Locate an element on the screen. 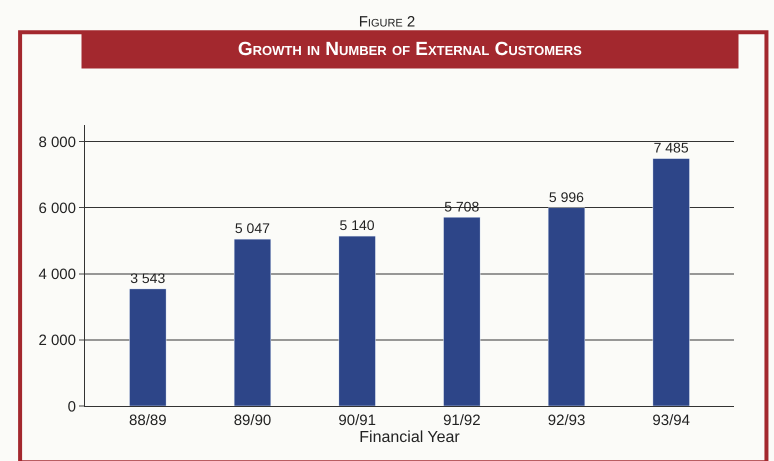  x-axis-title: Financial Year is located at coordinates (409, 437).